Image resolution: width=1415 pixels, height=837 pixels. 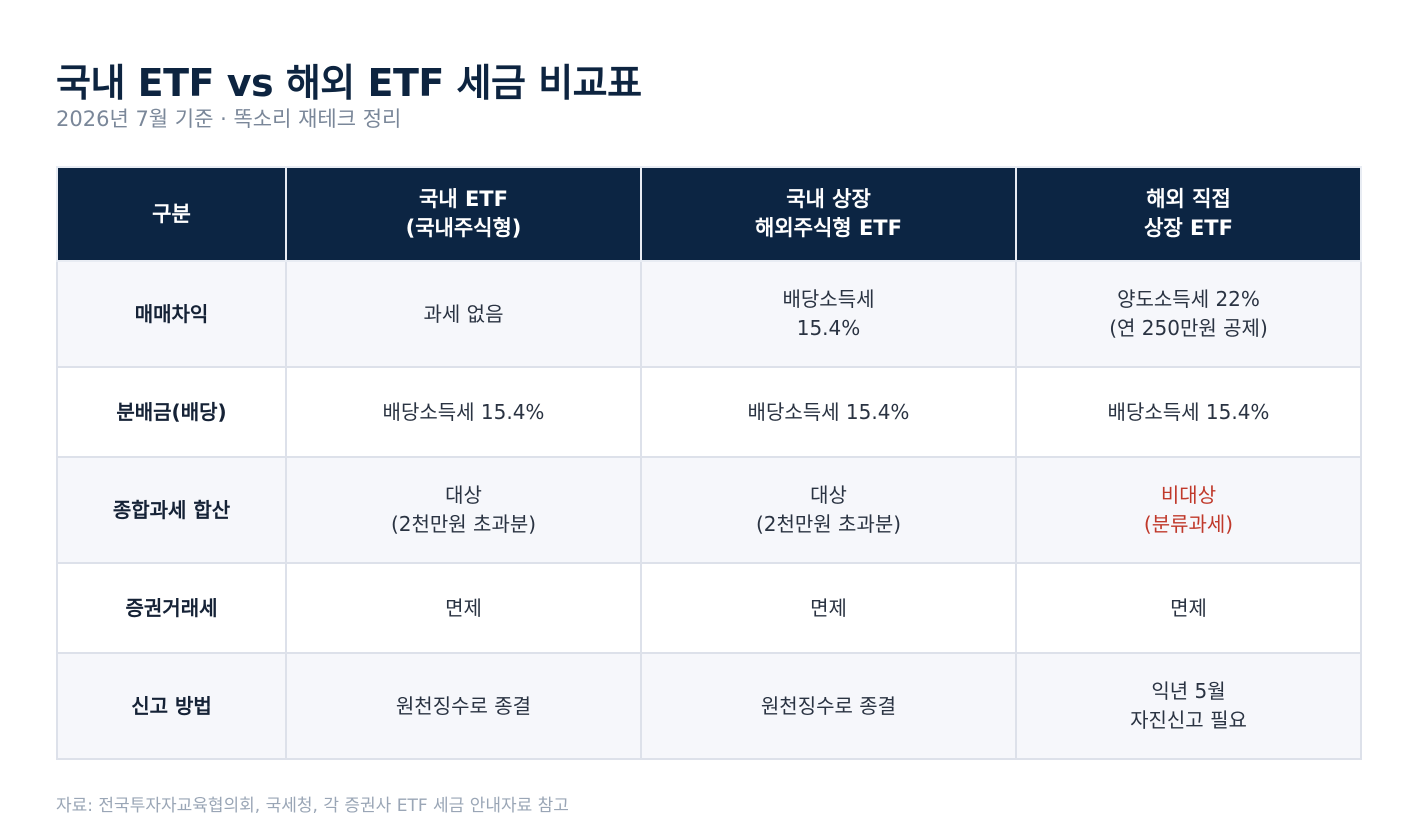 I want to click on table-cell-highlight: 비대상 (분류과세), so click(x=1188, y=510).